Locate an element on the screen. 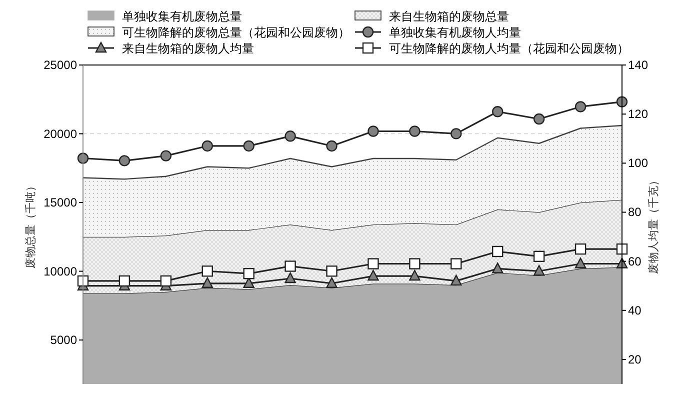  legend-item: 来自生物箱的废物人均量 is located at coordinates (171, 48).